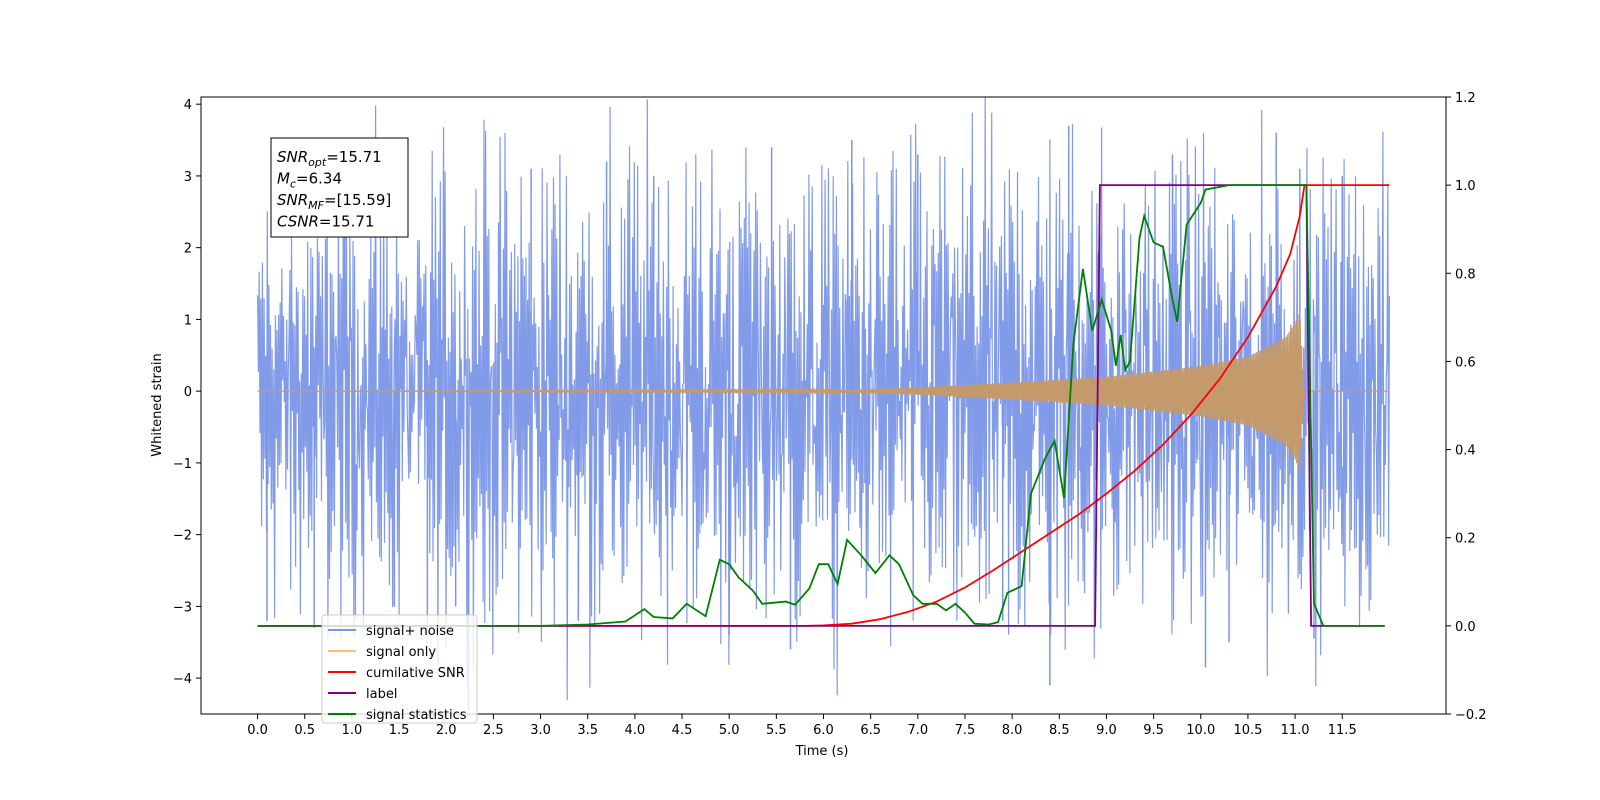 Image resolution: width=1600 pixels, height=800 pixels. Describe the element at coordinates (319, 179) in the screenshot. I see `annotation-value: =6.34` at that location.